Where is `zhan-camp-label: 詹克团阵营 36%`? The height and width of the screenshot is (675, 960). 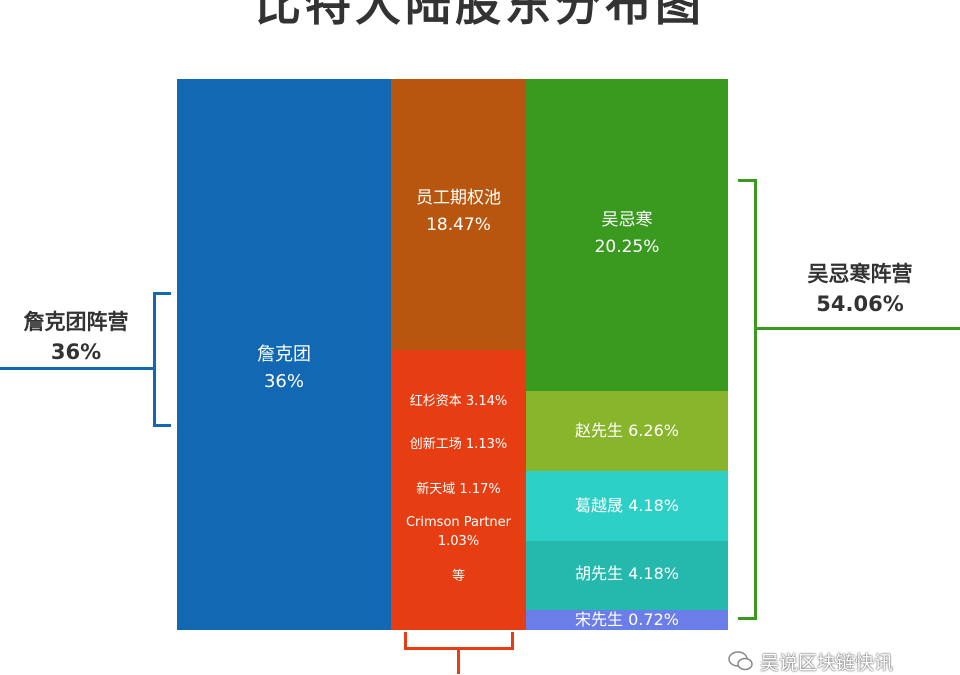 zhan-camp-label: 詹克团阵营 36% is located at coordinates (76, 337).